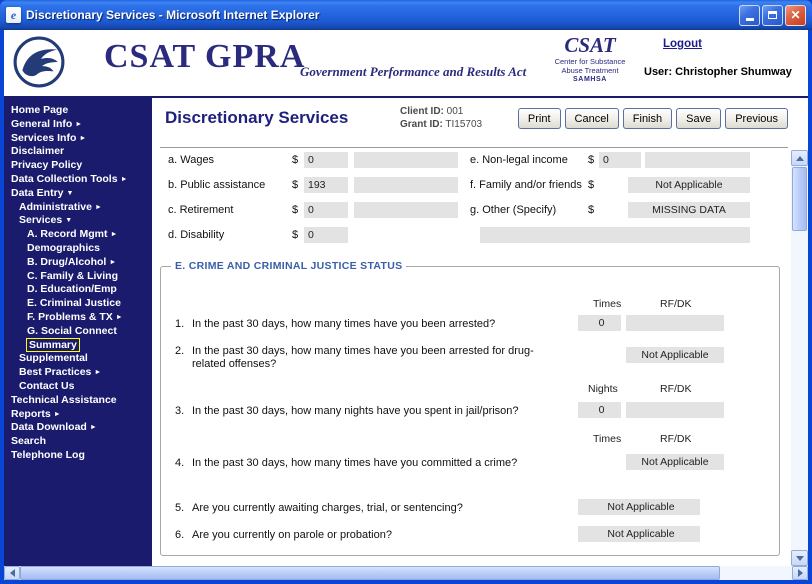  Describe the element at coordinates (749, 15) in the screenshot. I see `minimize-button` at that location.